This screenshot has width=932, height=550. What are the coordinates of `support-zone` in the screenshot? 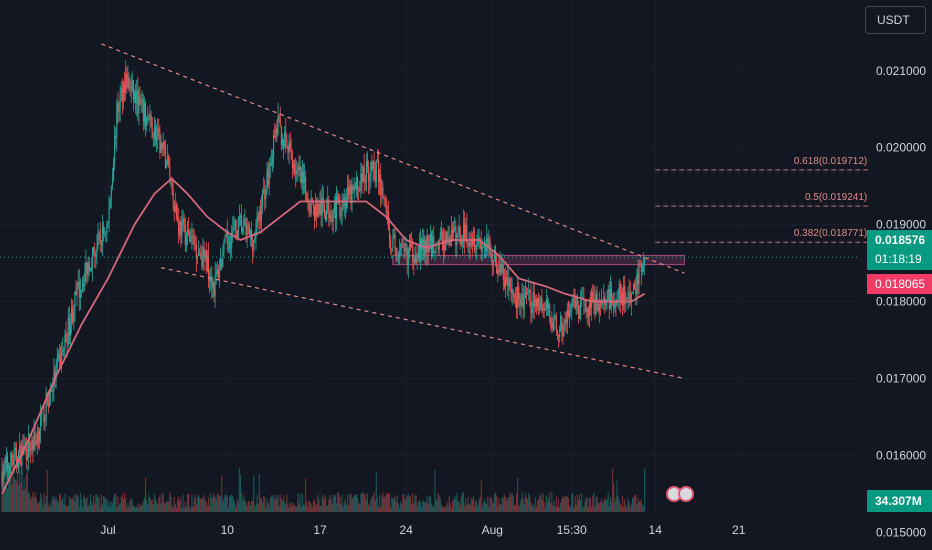 It's located at (538, 260).